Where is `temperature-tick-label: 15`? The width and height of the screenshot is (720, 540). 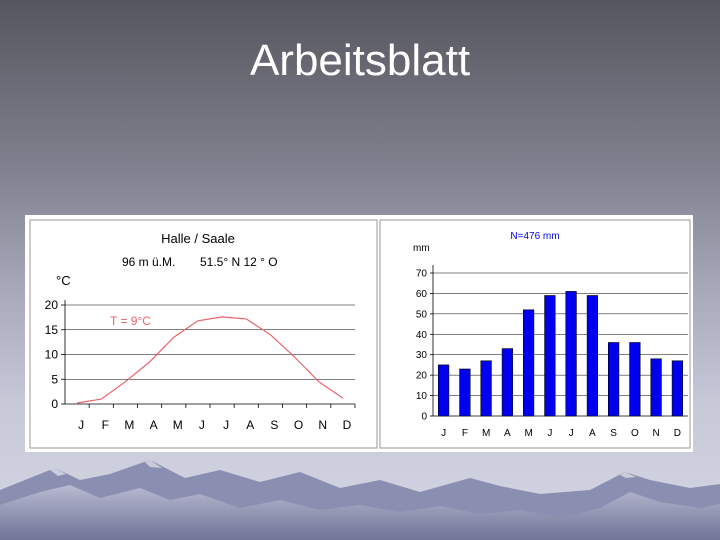 temperature-tick-label: 15 is located at coordinates (52, 330).